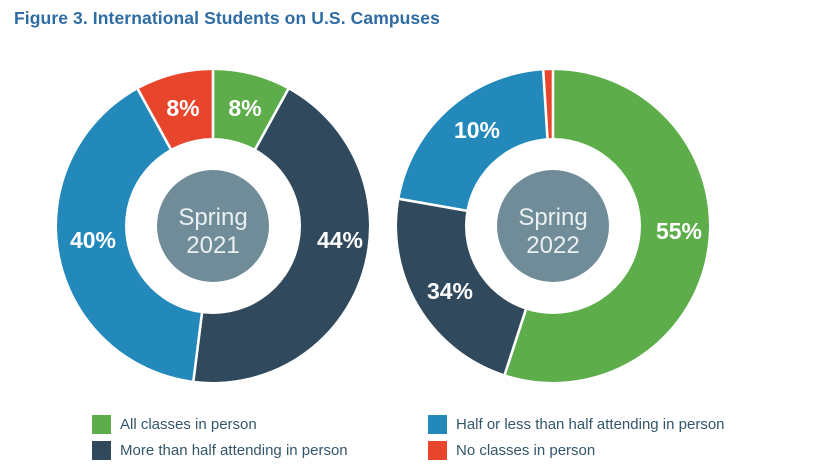  I want to click on donut-center-label: 2022, so click(552, 245).